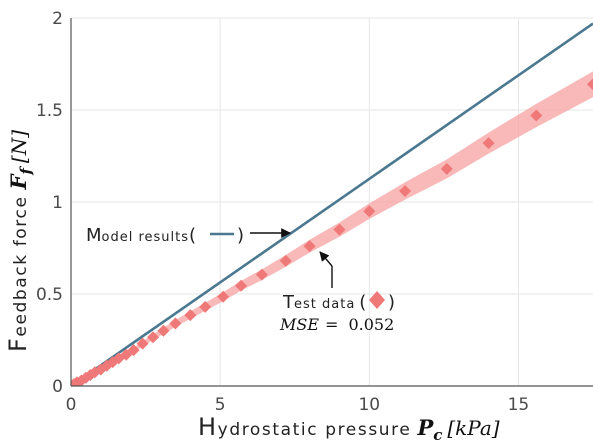  I want to click on y-tick-label: 1.5, so click(49, 111).